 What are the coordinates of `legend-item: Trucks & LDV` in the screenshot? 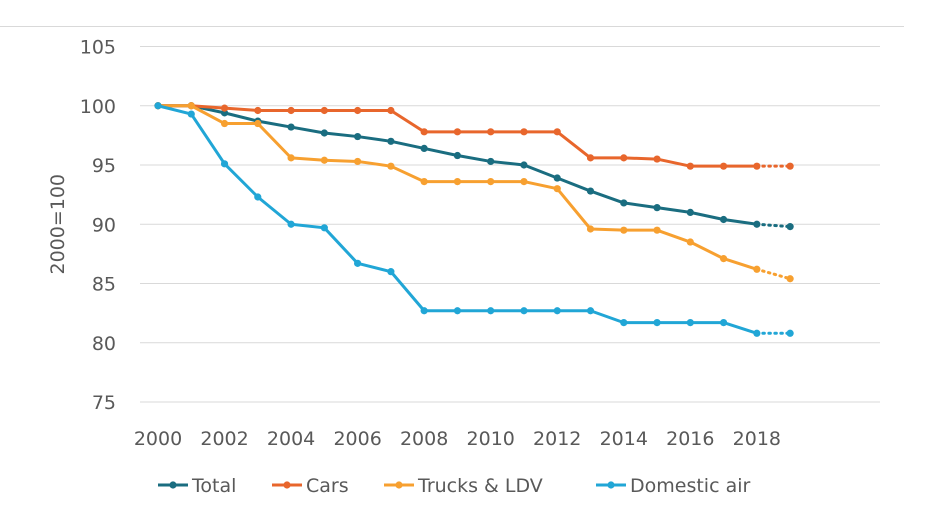 It's located at (463, 486).